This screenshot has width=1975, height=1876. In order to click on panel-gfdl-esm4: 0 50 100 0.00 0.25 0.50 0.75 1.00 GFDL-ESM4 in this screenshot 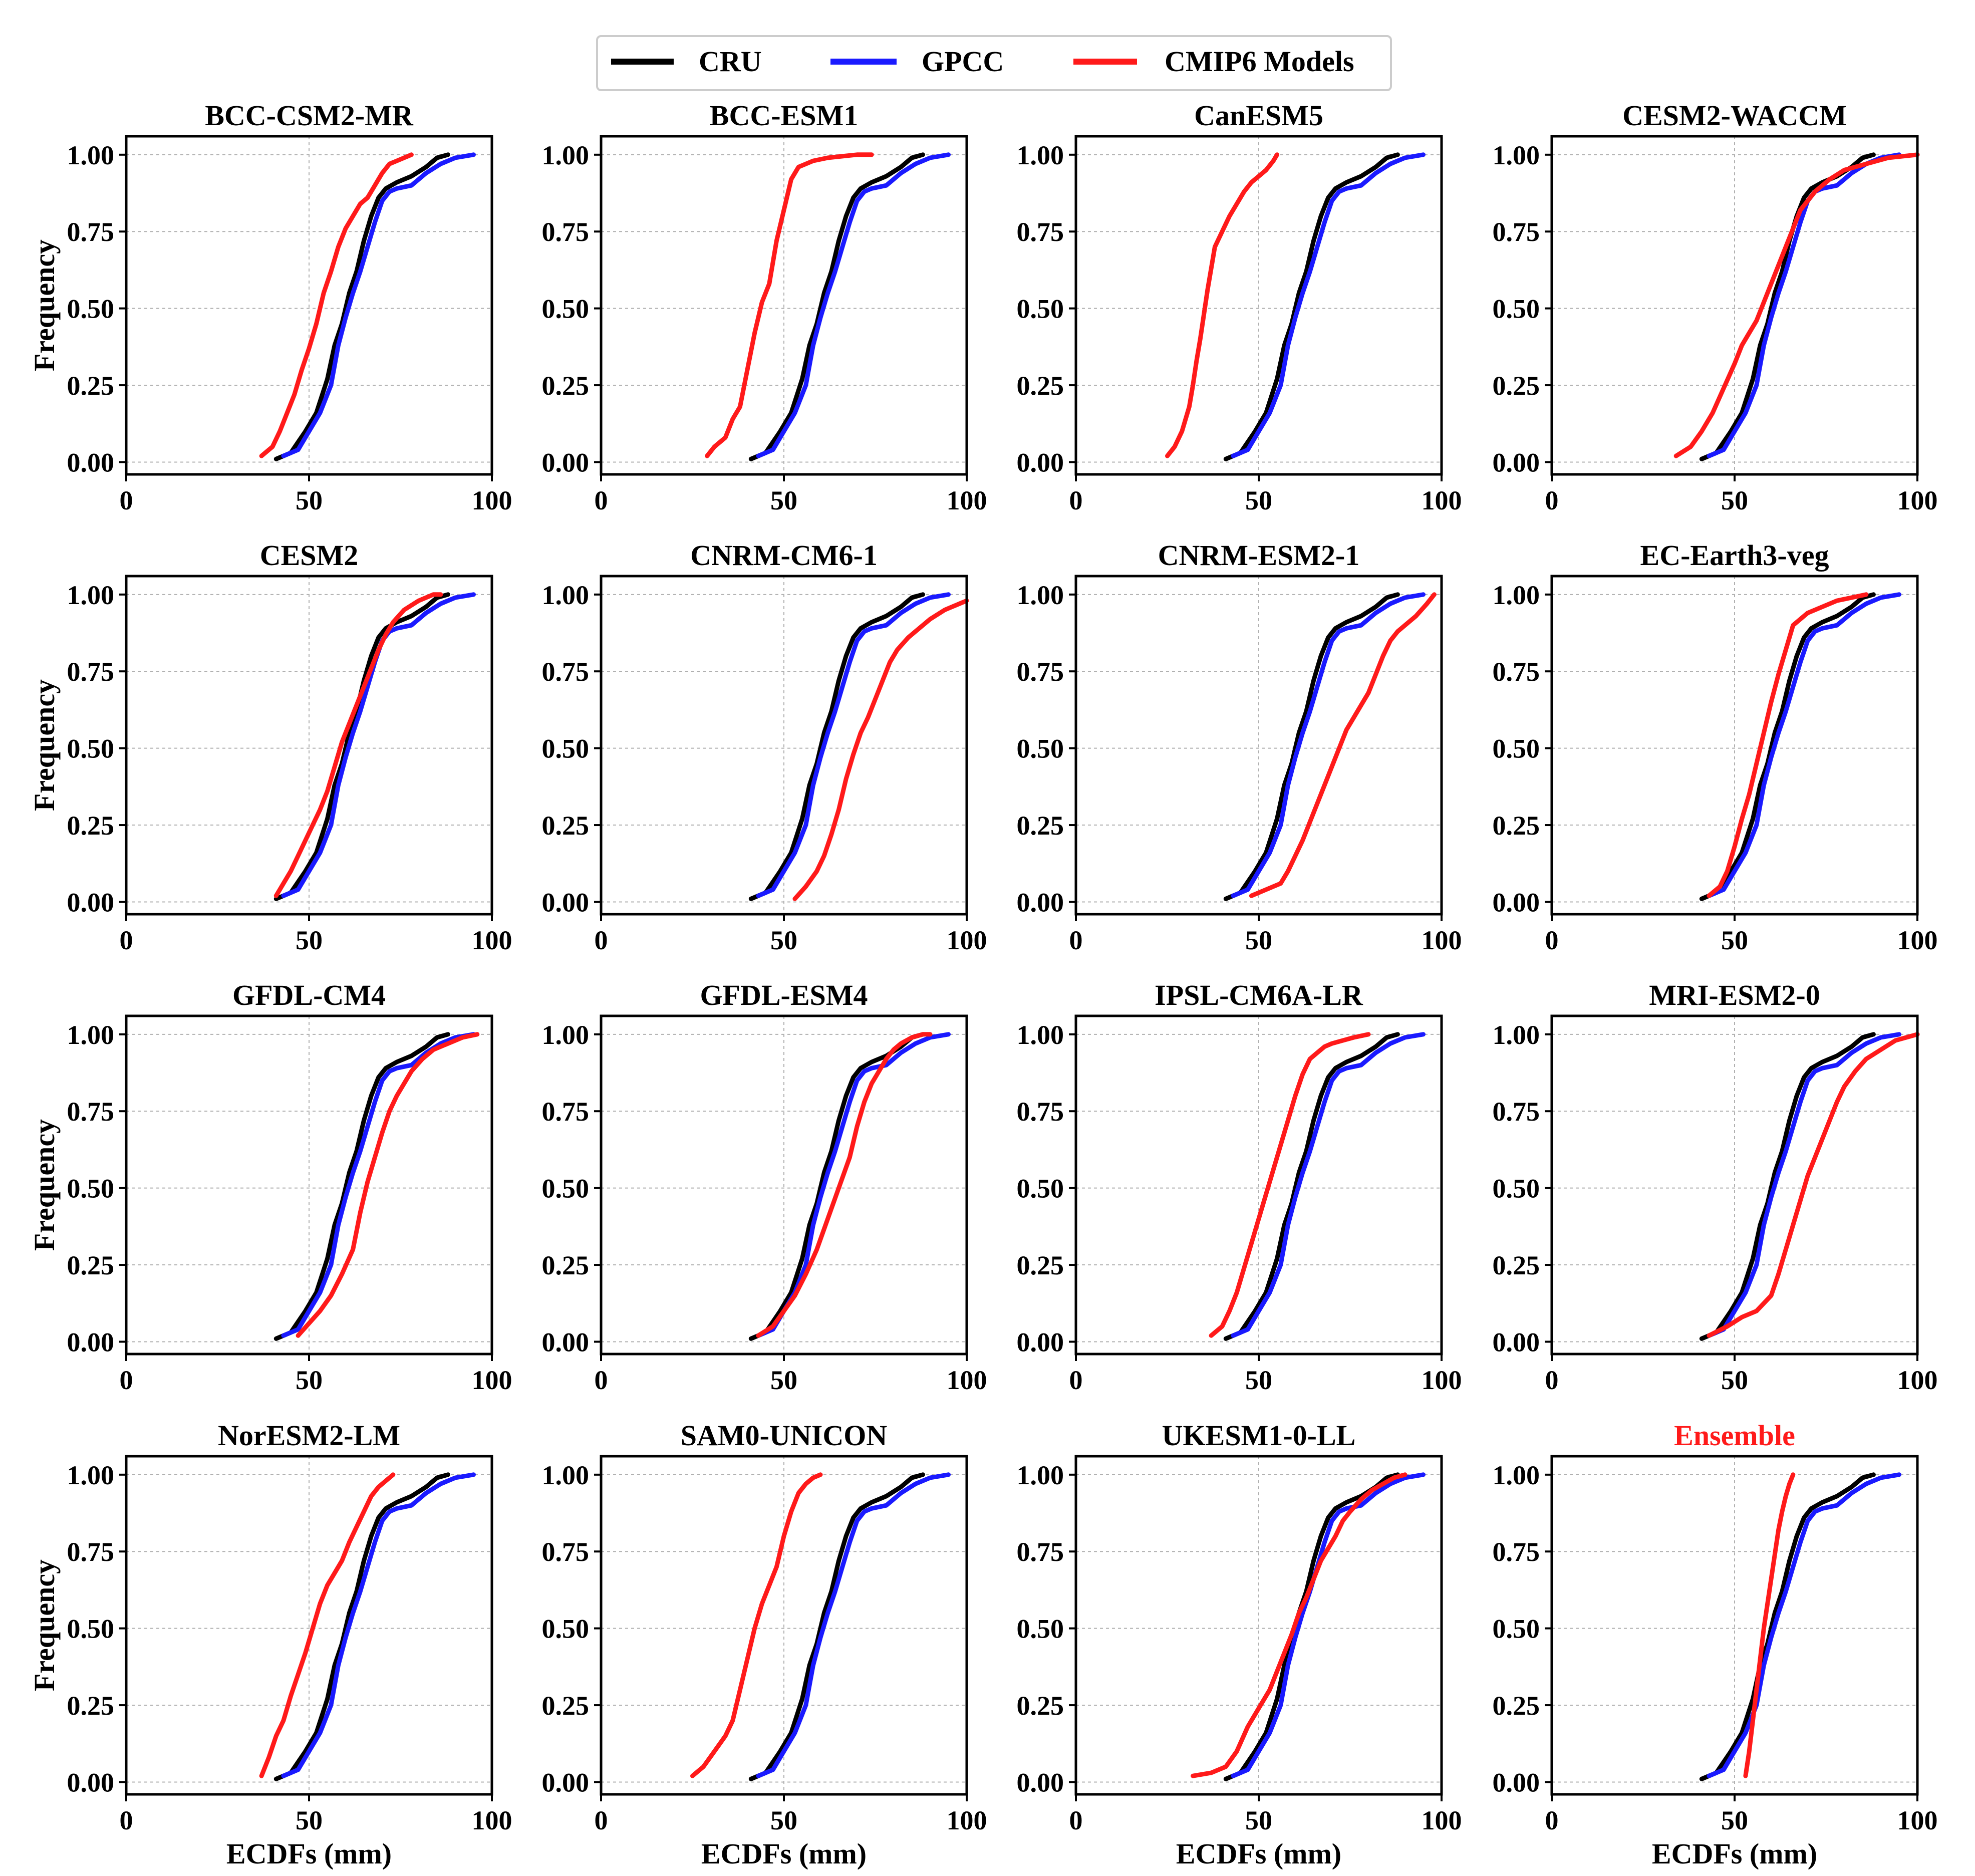, I will do `click(764, 1187)`.